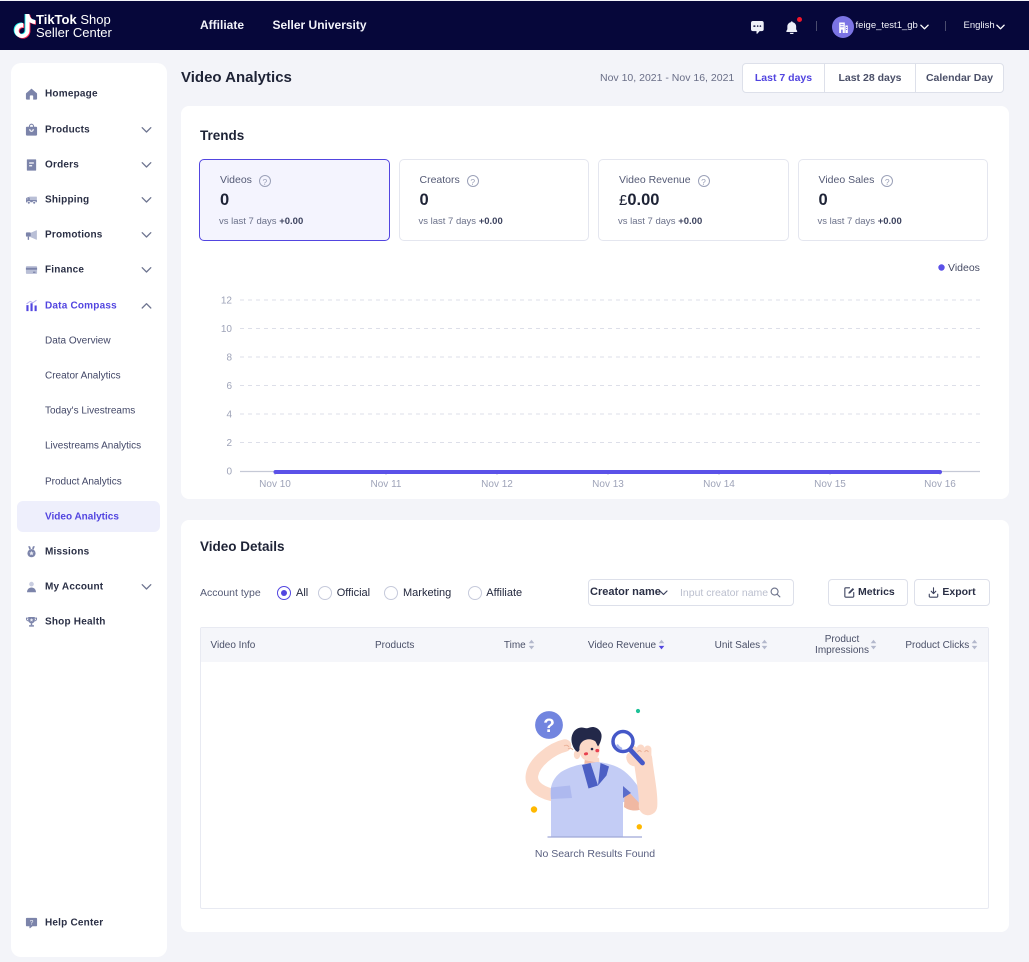 This screenshot has width=1029, height=962. What do you see at coordinates (608, 484) in the screenshot?
I see `svg-text: Nov 13` at bounding box center [608, 484].